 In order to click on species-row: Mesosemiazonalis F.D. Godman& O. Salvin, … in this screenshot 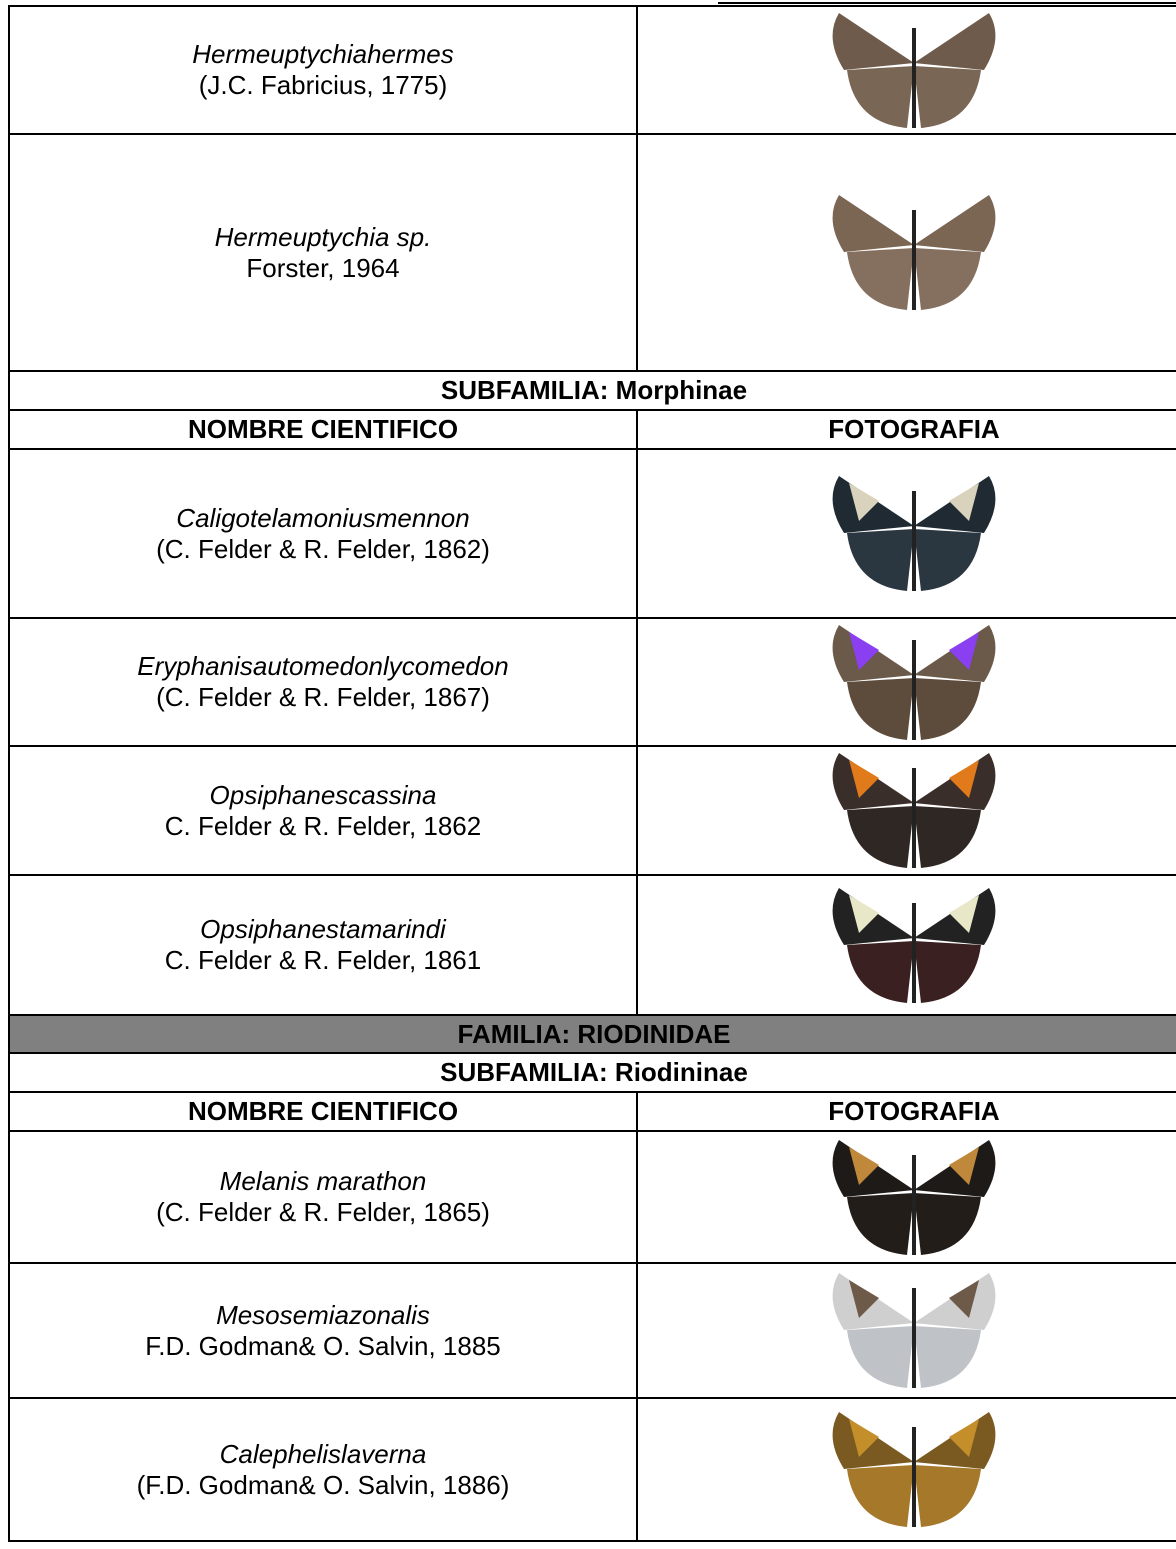, I will do `click(593, 1331)`.